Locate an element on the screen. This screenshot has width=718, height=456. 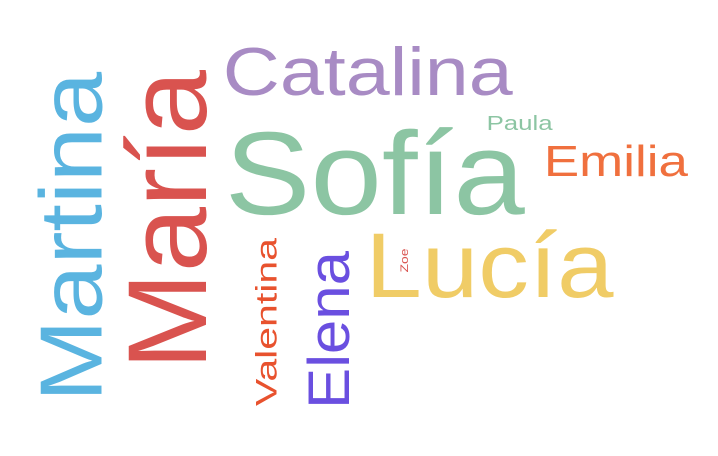
word-lucia: Lucía is located at coordinates (490, 266).